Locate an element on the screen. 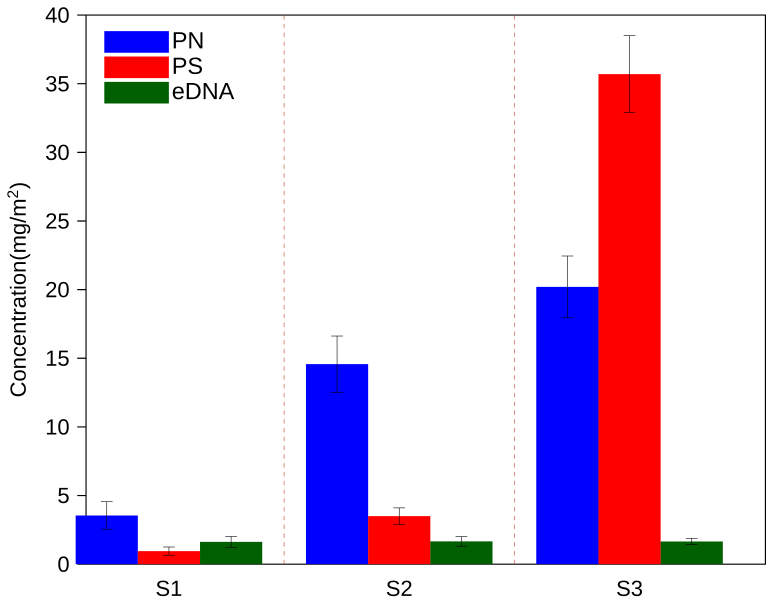 Image resolution: width=766 pixels, height=603 pixels. x-tick-label: S3 is located at coordinates (629, 588).